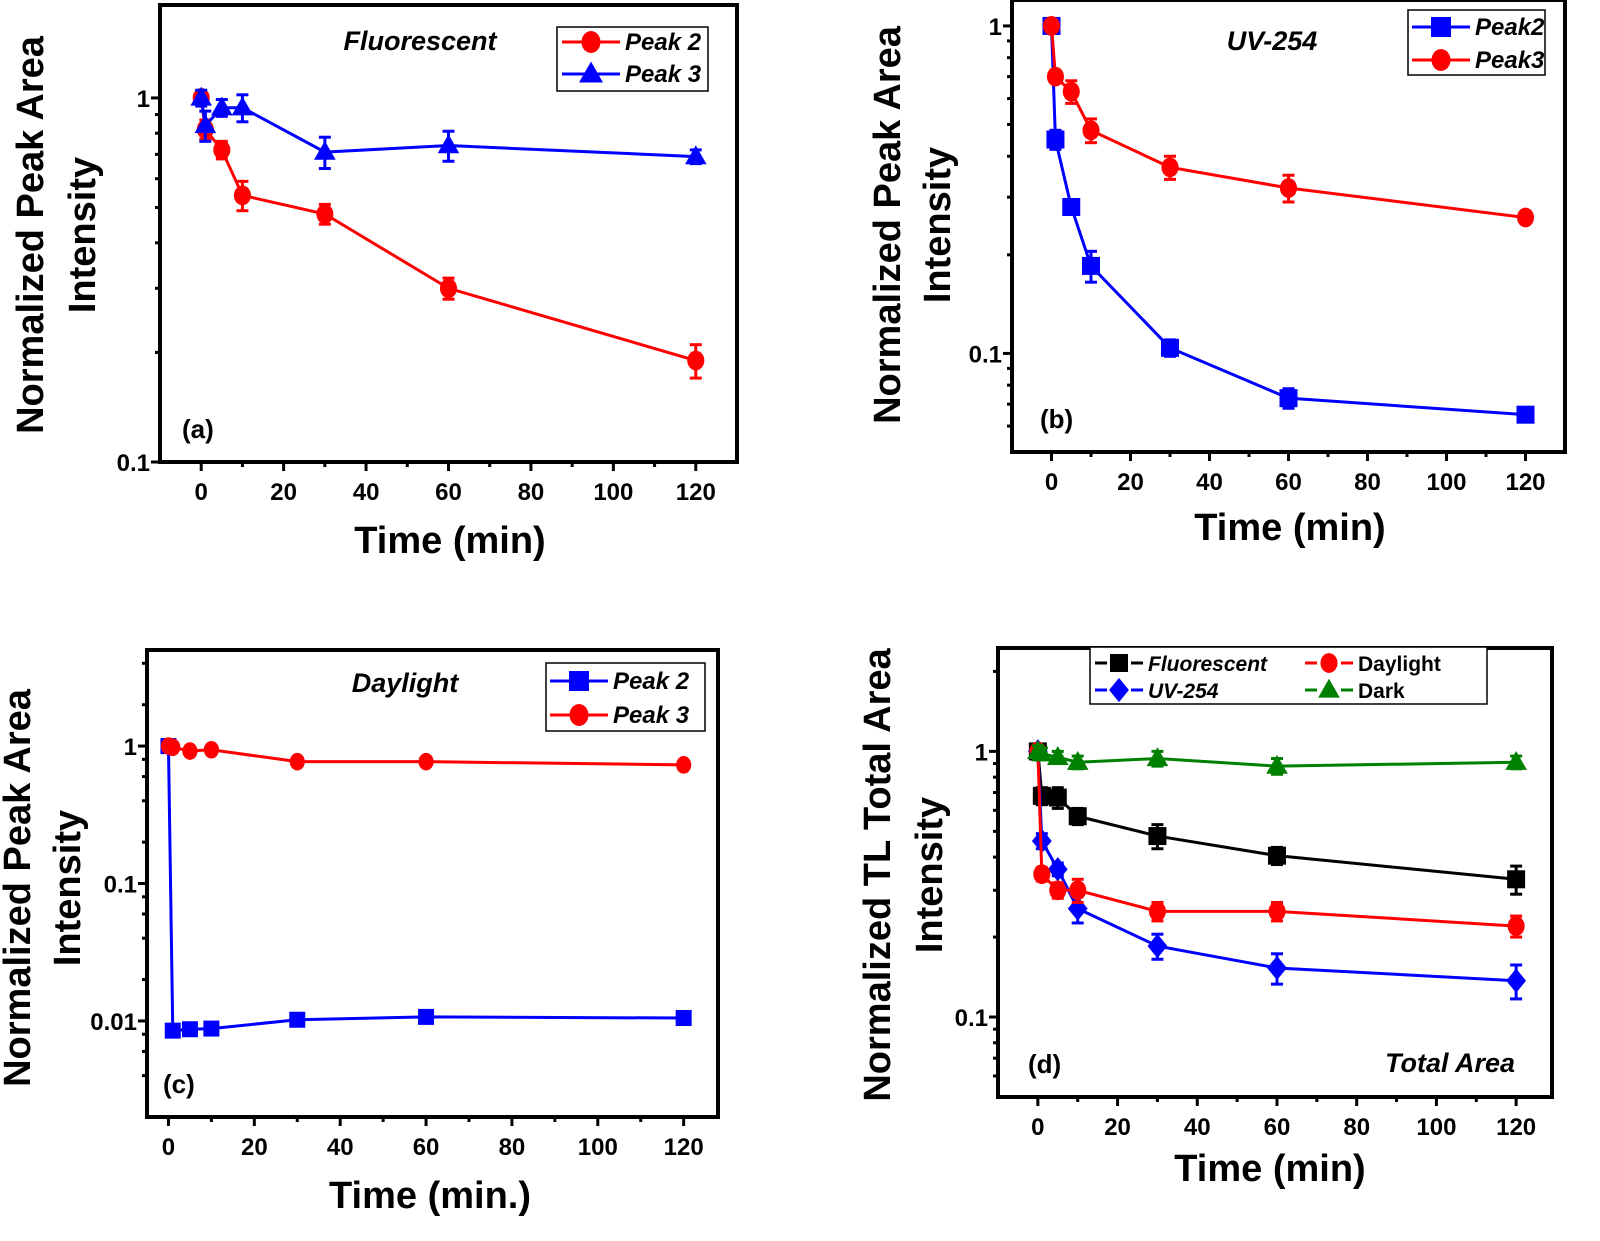 This screenshot has height=1241, width=1600. I want to click on x-axis-label: Time (min.), so click(430, 1196).